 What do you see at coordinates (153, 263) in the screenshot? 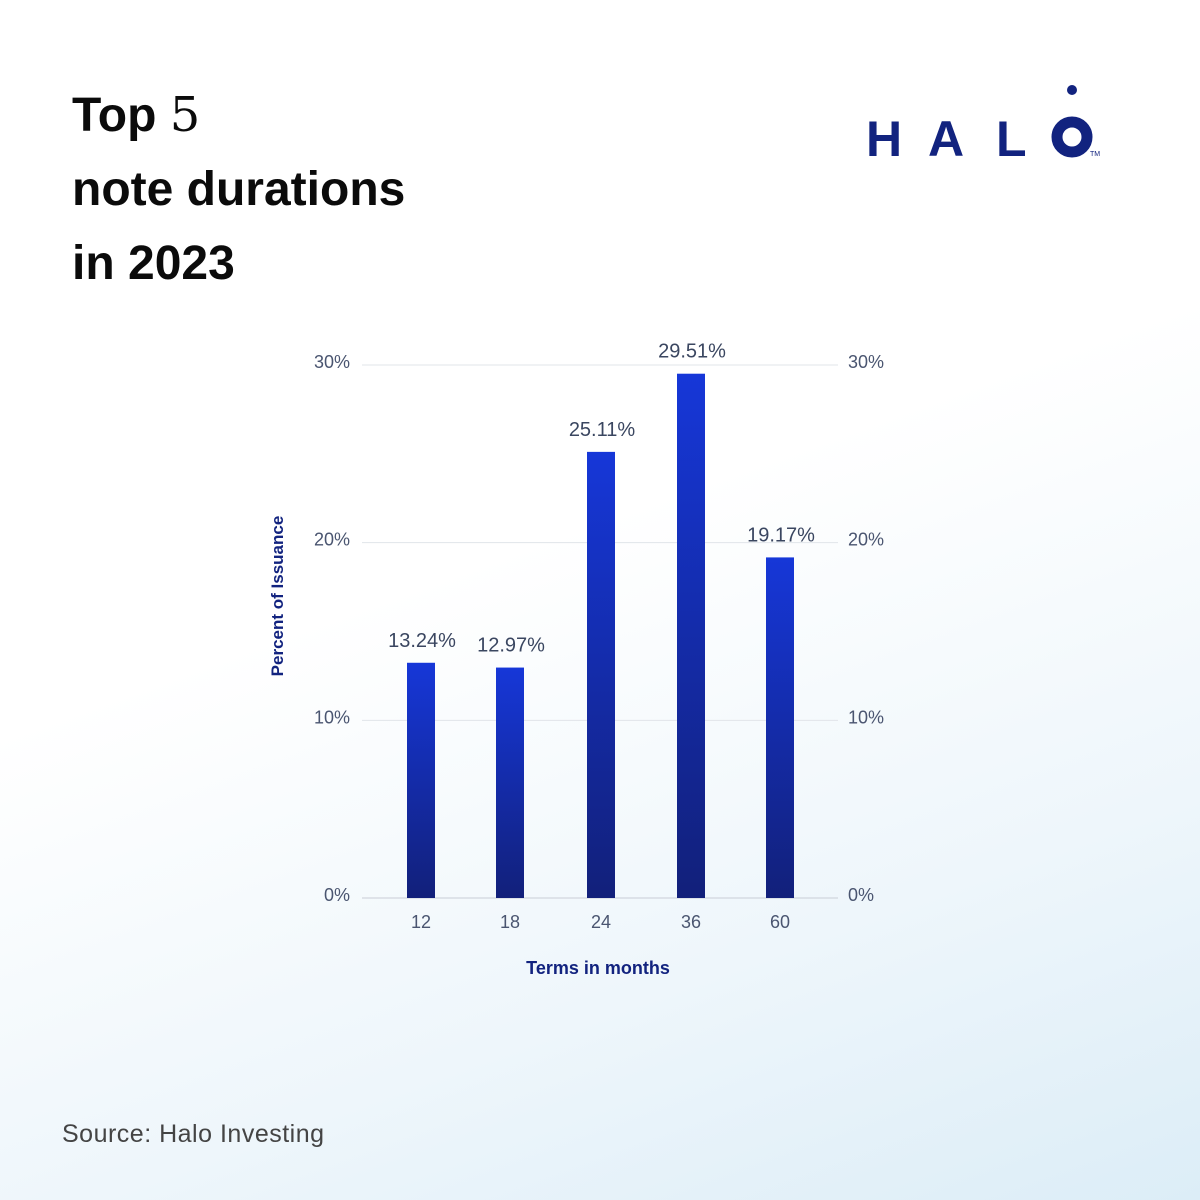
I see `title-line-3: in 2023` at bounding box center [153, 263].